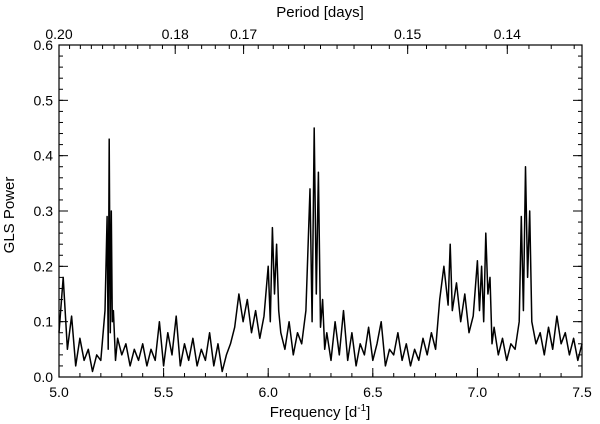 This screenshot has width=600, height=424. Describe the element at coordinates (582, 392) in the screenshot. I see `x-tick-label: 7.5` at that location.